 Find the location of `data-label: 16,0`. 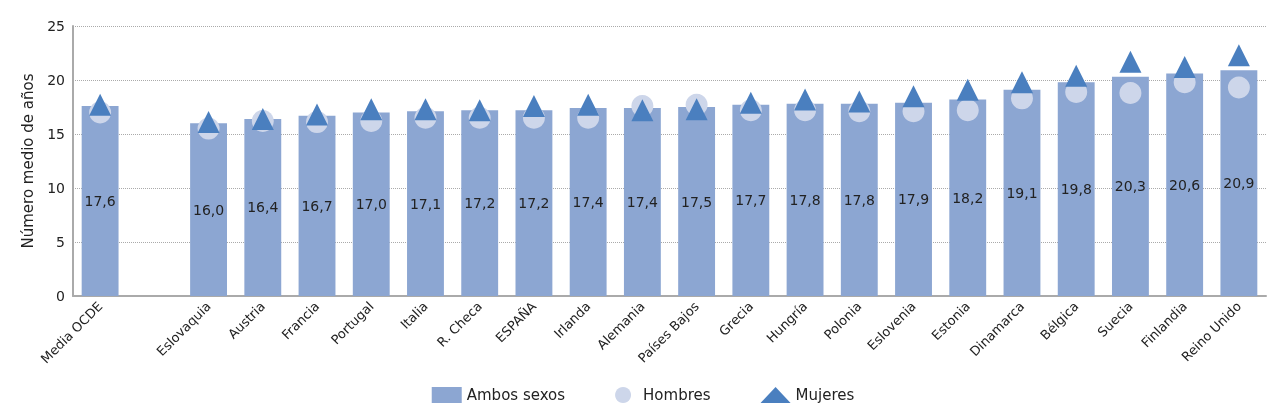

data-label: 16,0 is located at coordinates (208, 209).